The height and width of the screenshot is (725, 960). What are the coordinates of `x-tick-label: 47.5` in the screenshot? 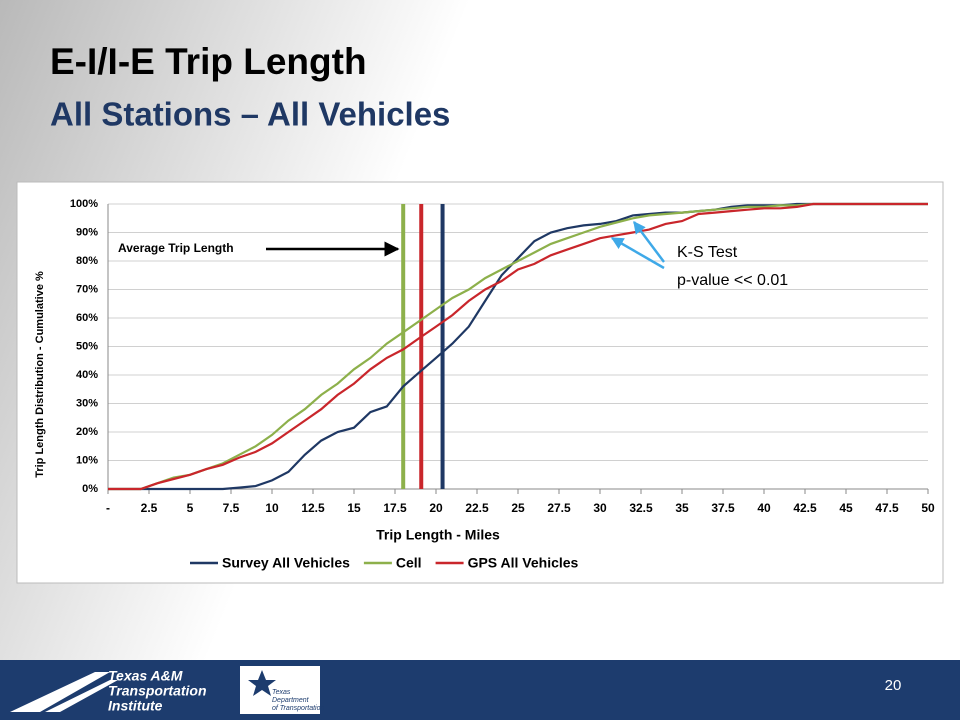 It's located at (887, 508).